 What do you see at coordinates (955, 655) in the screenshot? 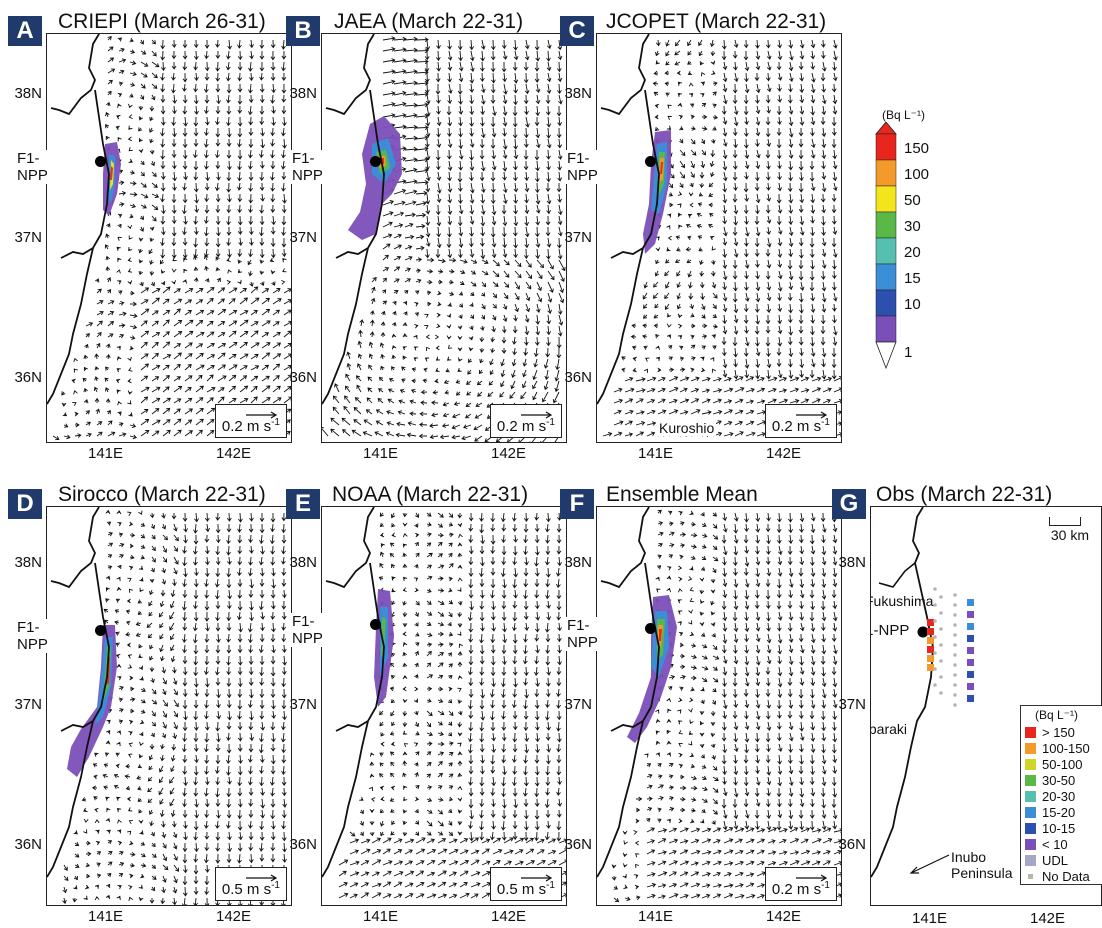
I see `no-data-point` at bounding box center [955, 655].